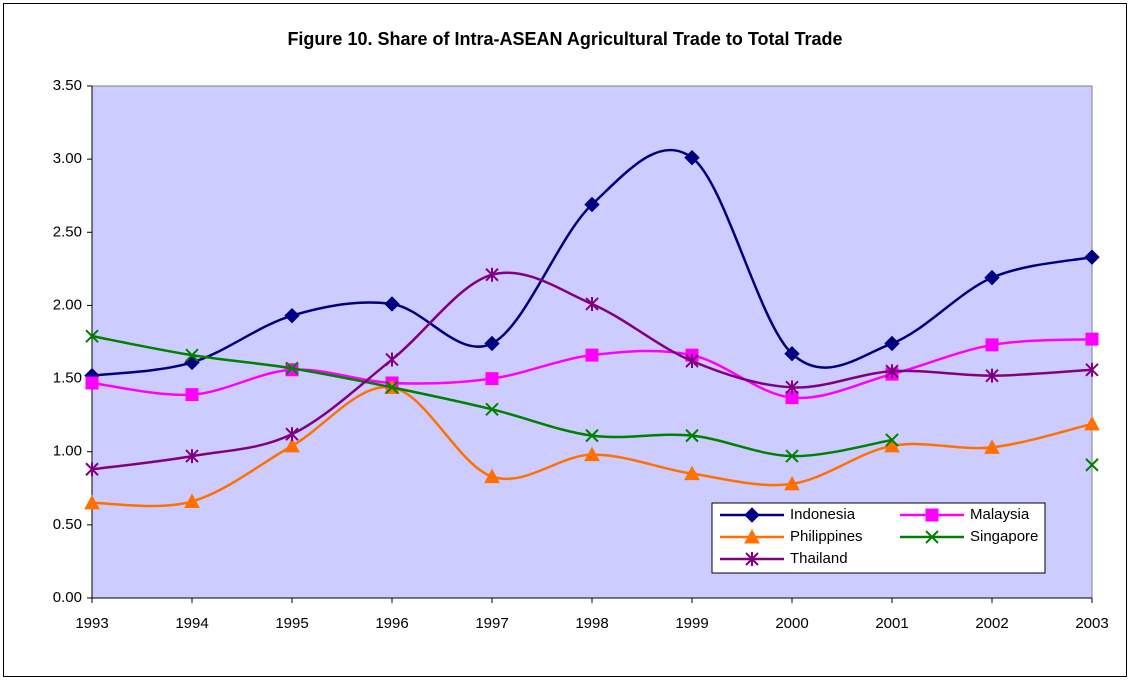  I want to click on x-tick-label: 1995, so click(291, 623).